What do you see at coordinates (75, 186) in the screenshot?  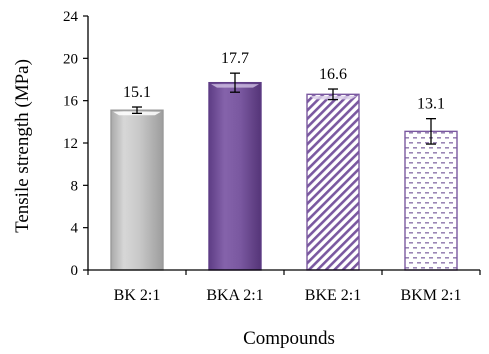 I see `y-tick-label: 8` at bounding box center [75, 186].